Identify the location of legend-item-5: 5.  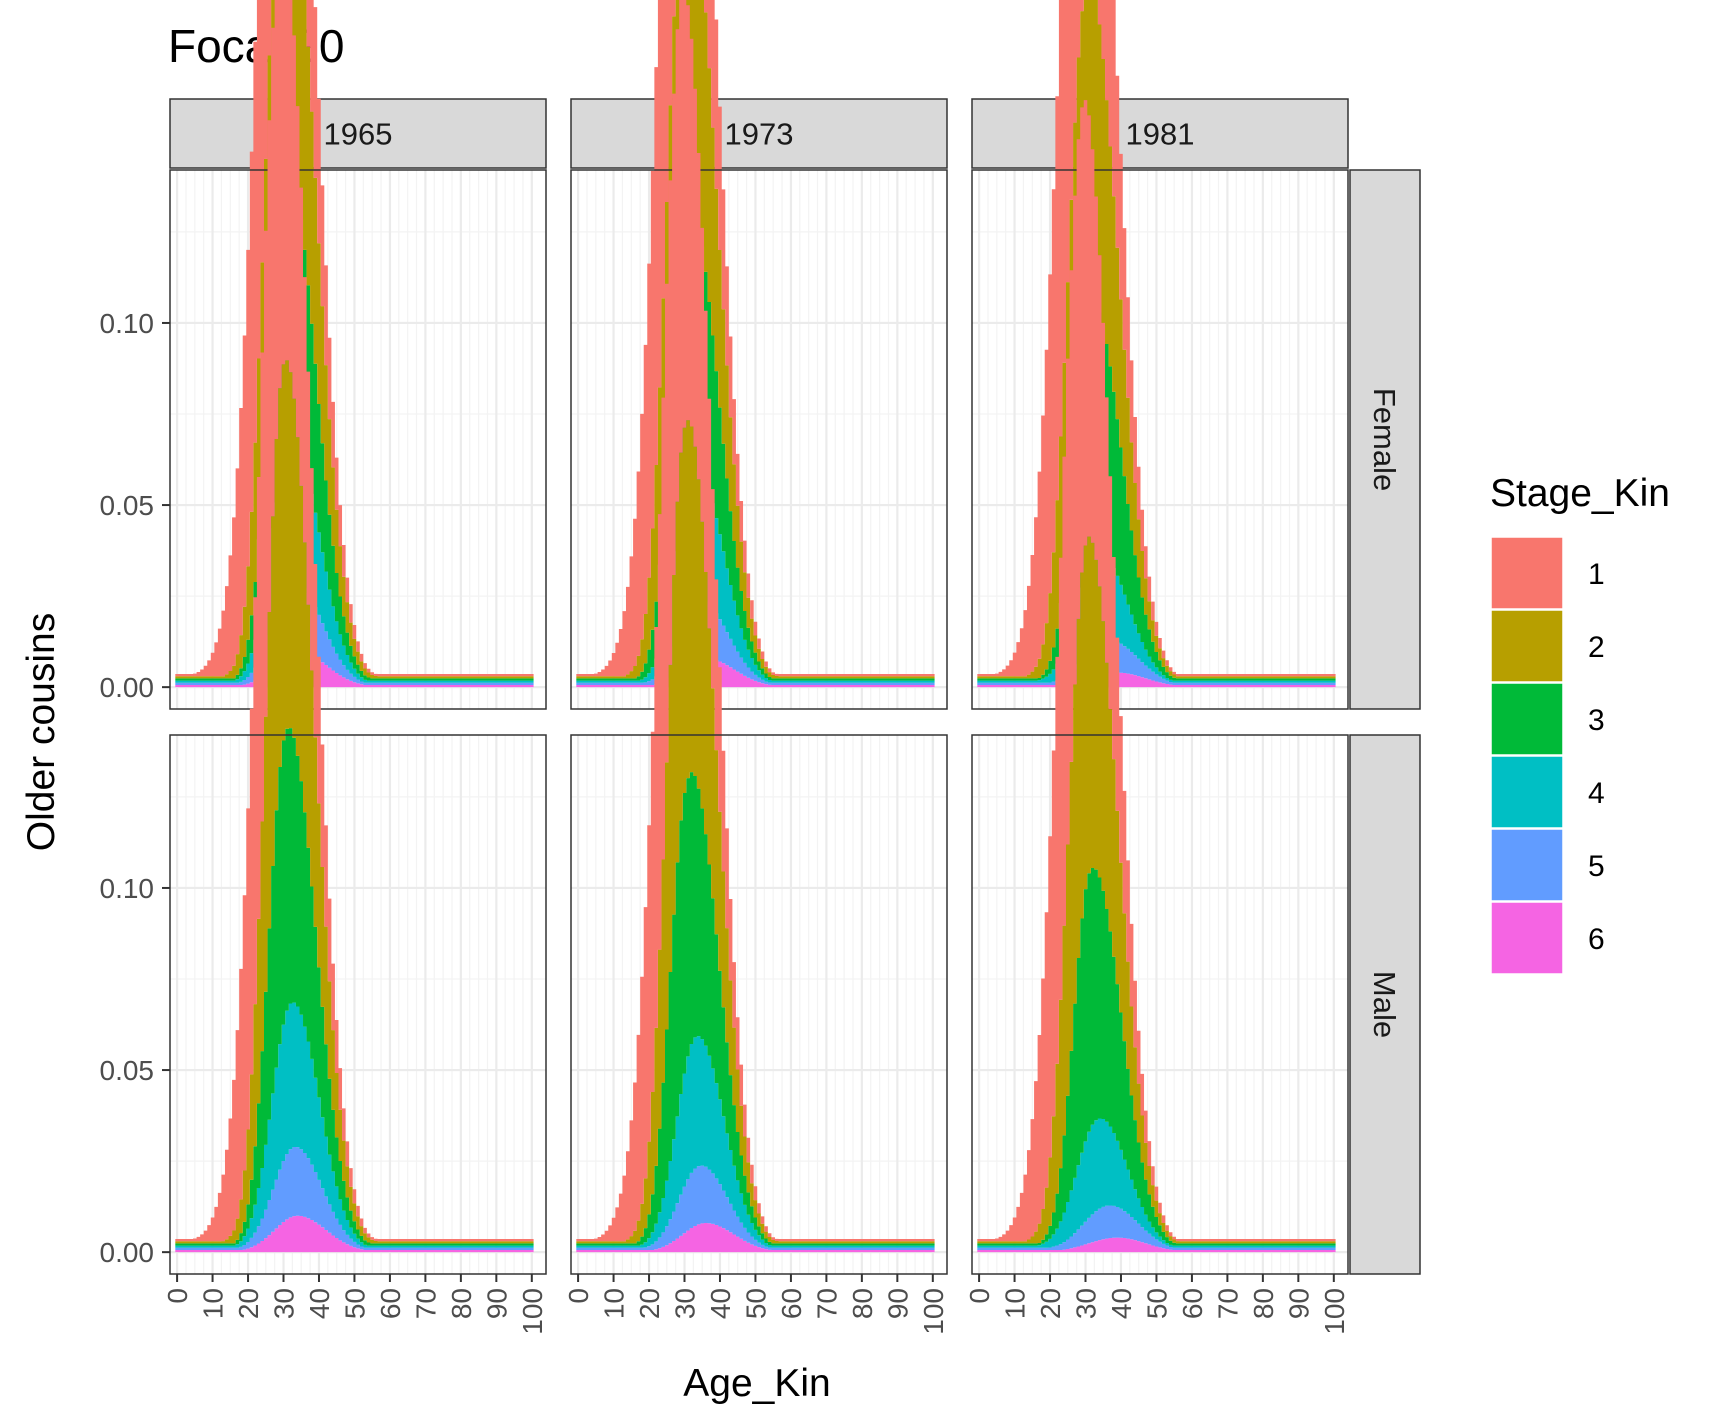
(1547, 865).